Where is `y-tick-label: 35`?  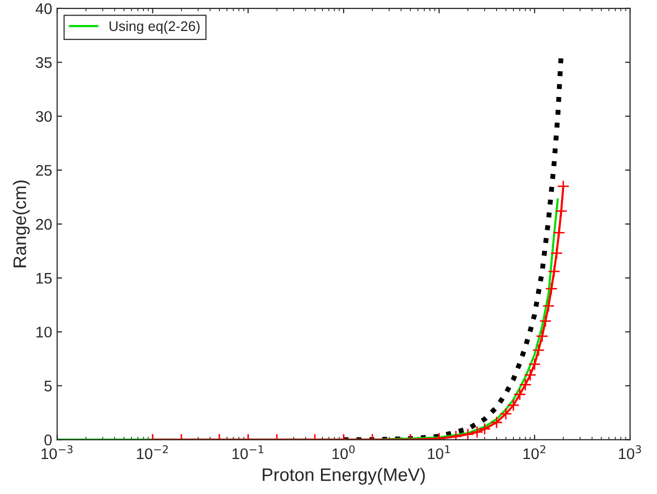 y-tick-label: 35 is located at coordinates (44, 62).